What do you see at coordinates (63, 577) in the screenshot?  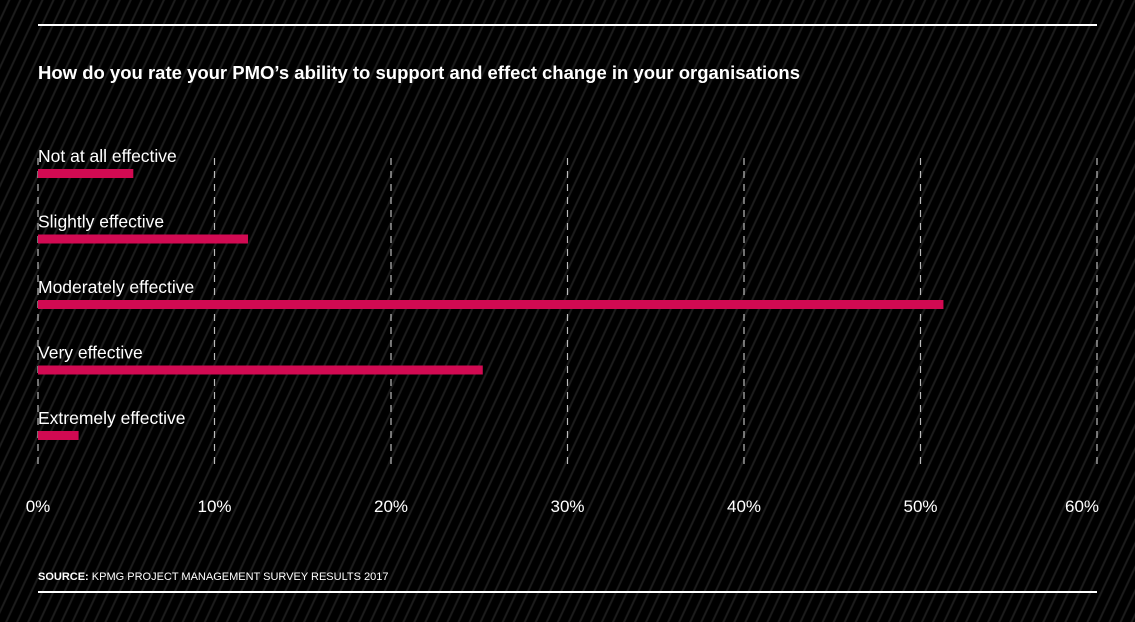 I see `source-label: SOURCE:` at bounding box center [63, 577].